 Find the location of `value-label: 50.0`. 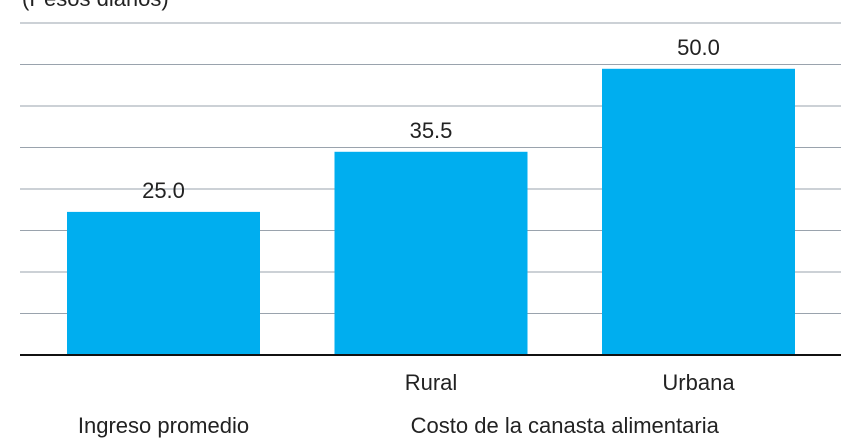

value-label: 50.0 is located at coordinates (698, 47).